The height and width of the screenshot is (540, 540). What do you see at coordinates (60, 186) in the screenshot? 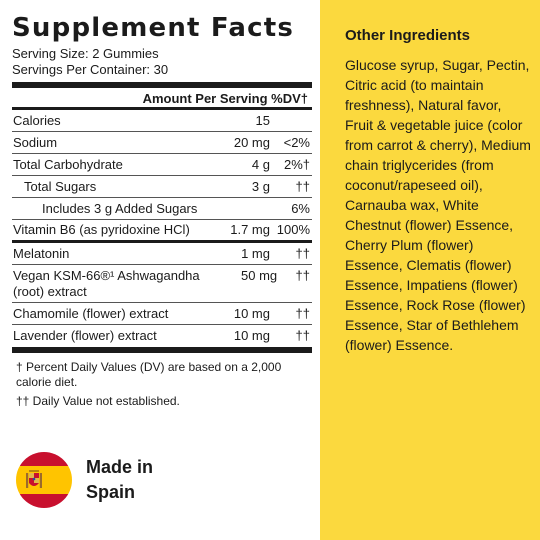
I see `row-name: Total Sugars` at bounding box center [60, 186].